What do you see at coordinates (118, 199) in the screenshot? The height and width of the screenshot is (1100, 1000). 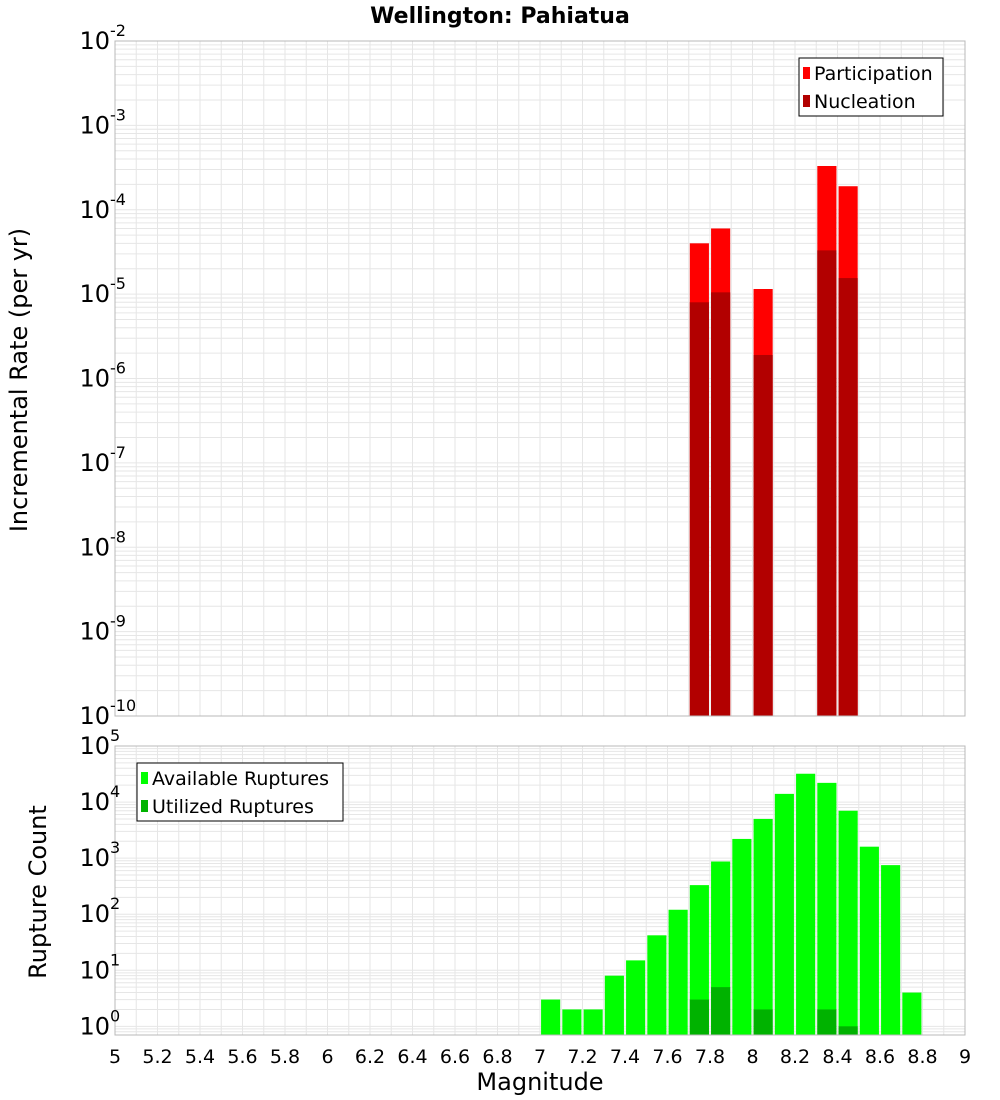 I see `rate-y-tick-exponent: -4` at bounding box center [118, 199].